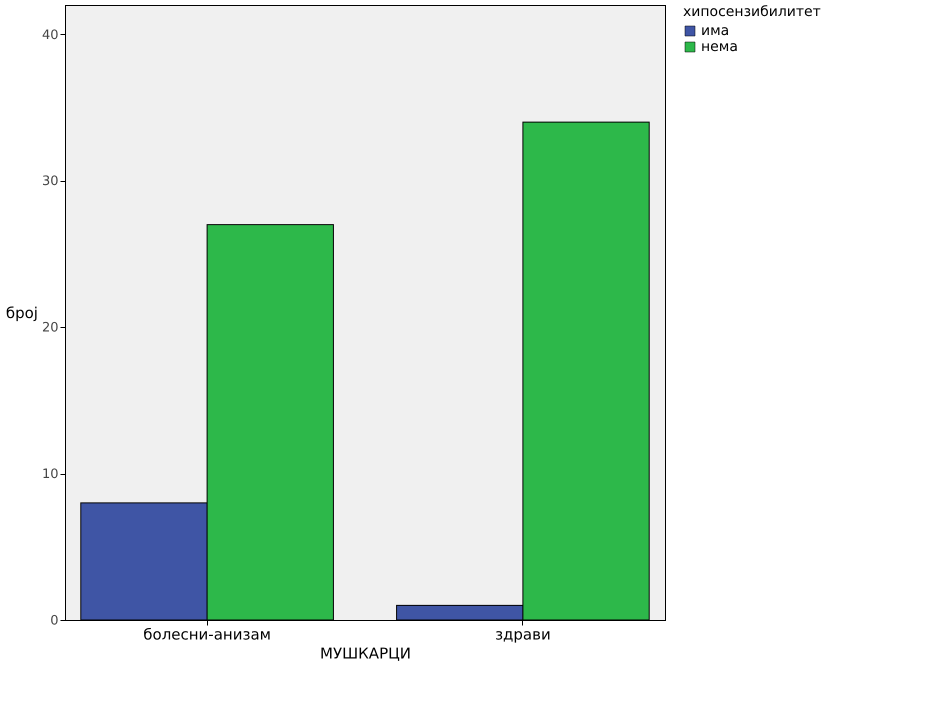  What do you see at coordinates (207, 635) in the screenshot?
I see `x-tick-label: болесни-анизам` at bounding box center [207, 635].